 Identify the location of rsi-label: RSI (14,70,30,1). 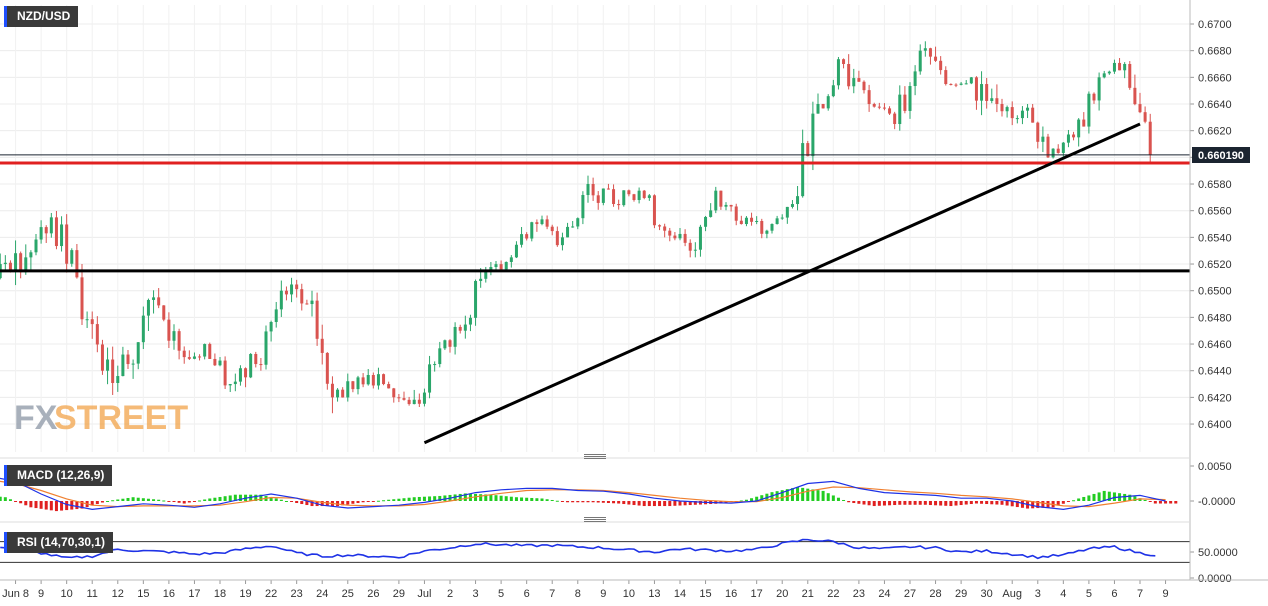
(59, 542).